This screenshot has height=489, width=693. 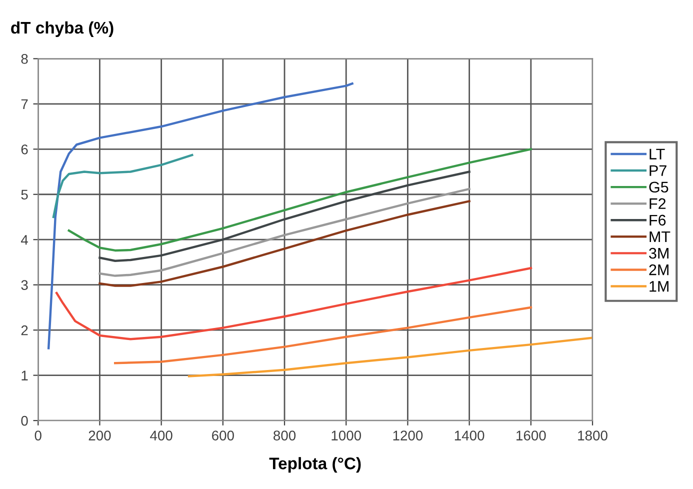 What do you see at coordinates (38, 435) in the screenshot?
I see `x-tick-label: 0` at bounding box center [38, 435].